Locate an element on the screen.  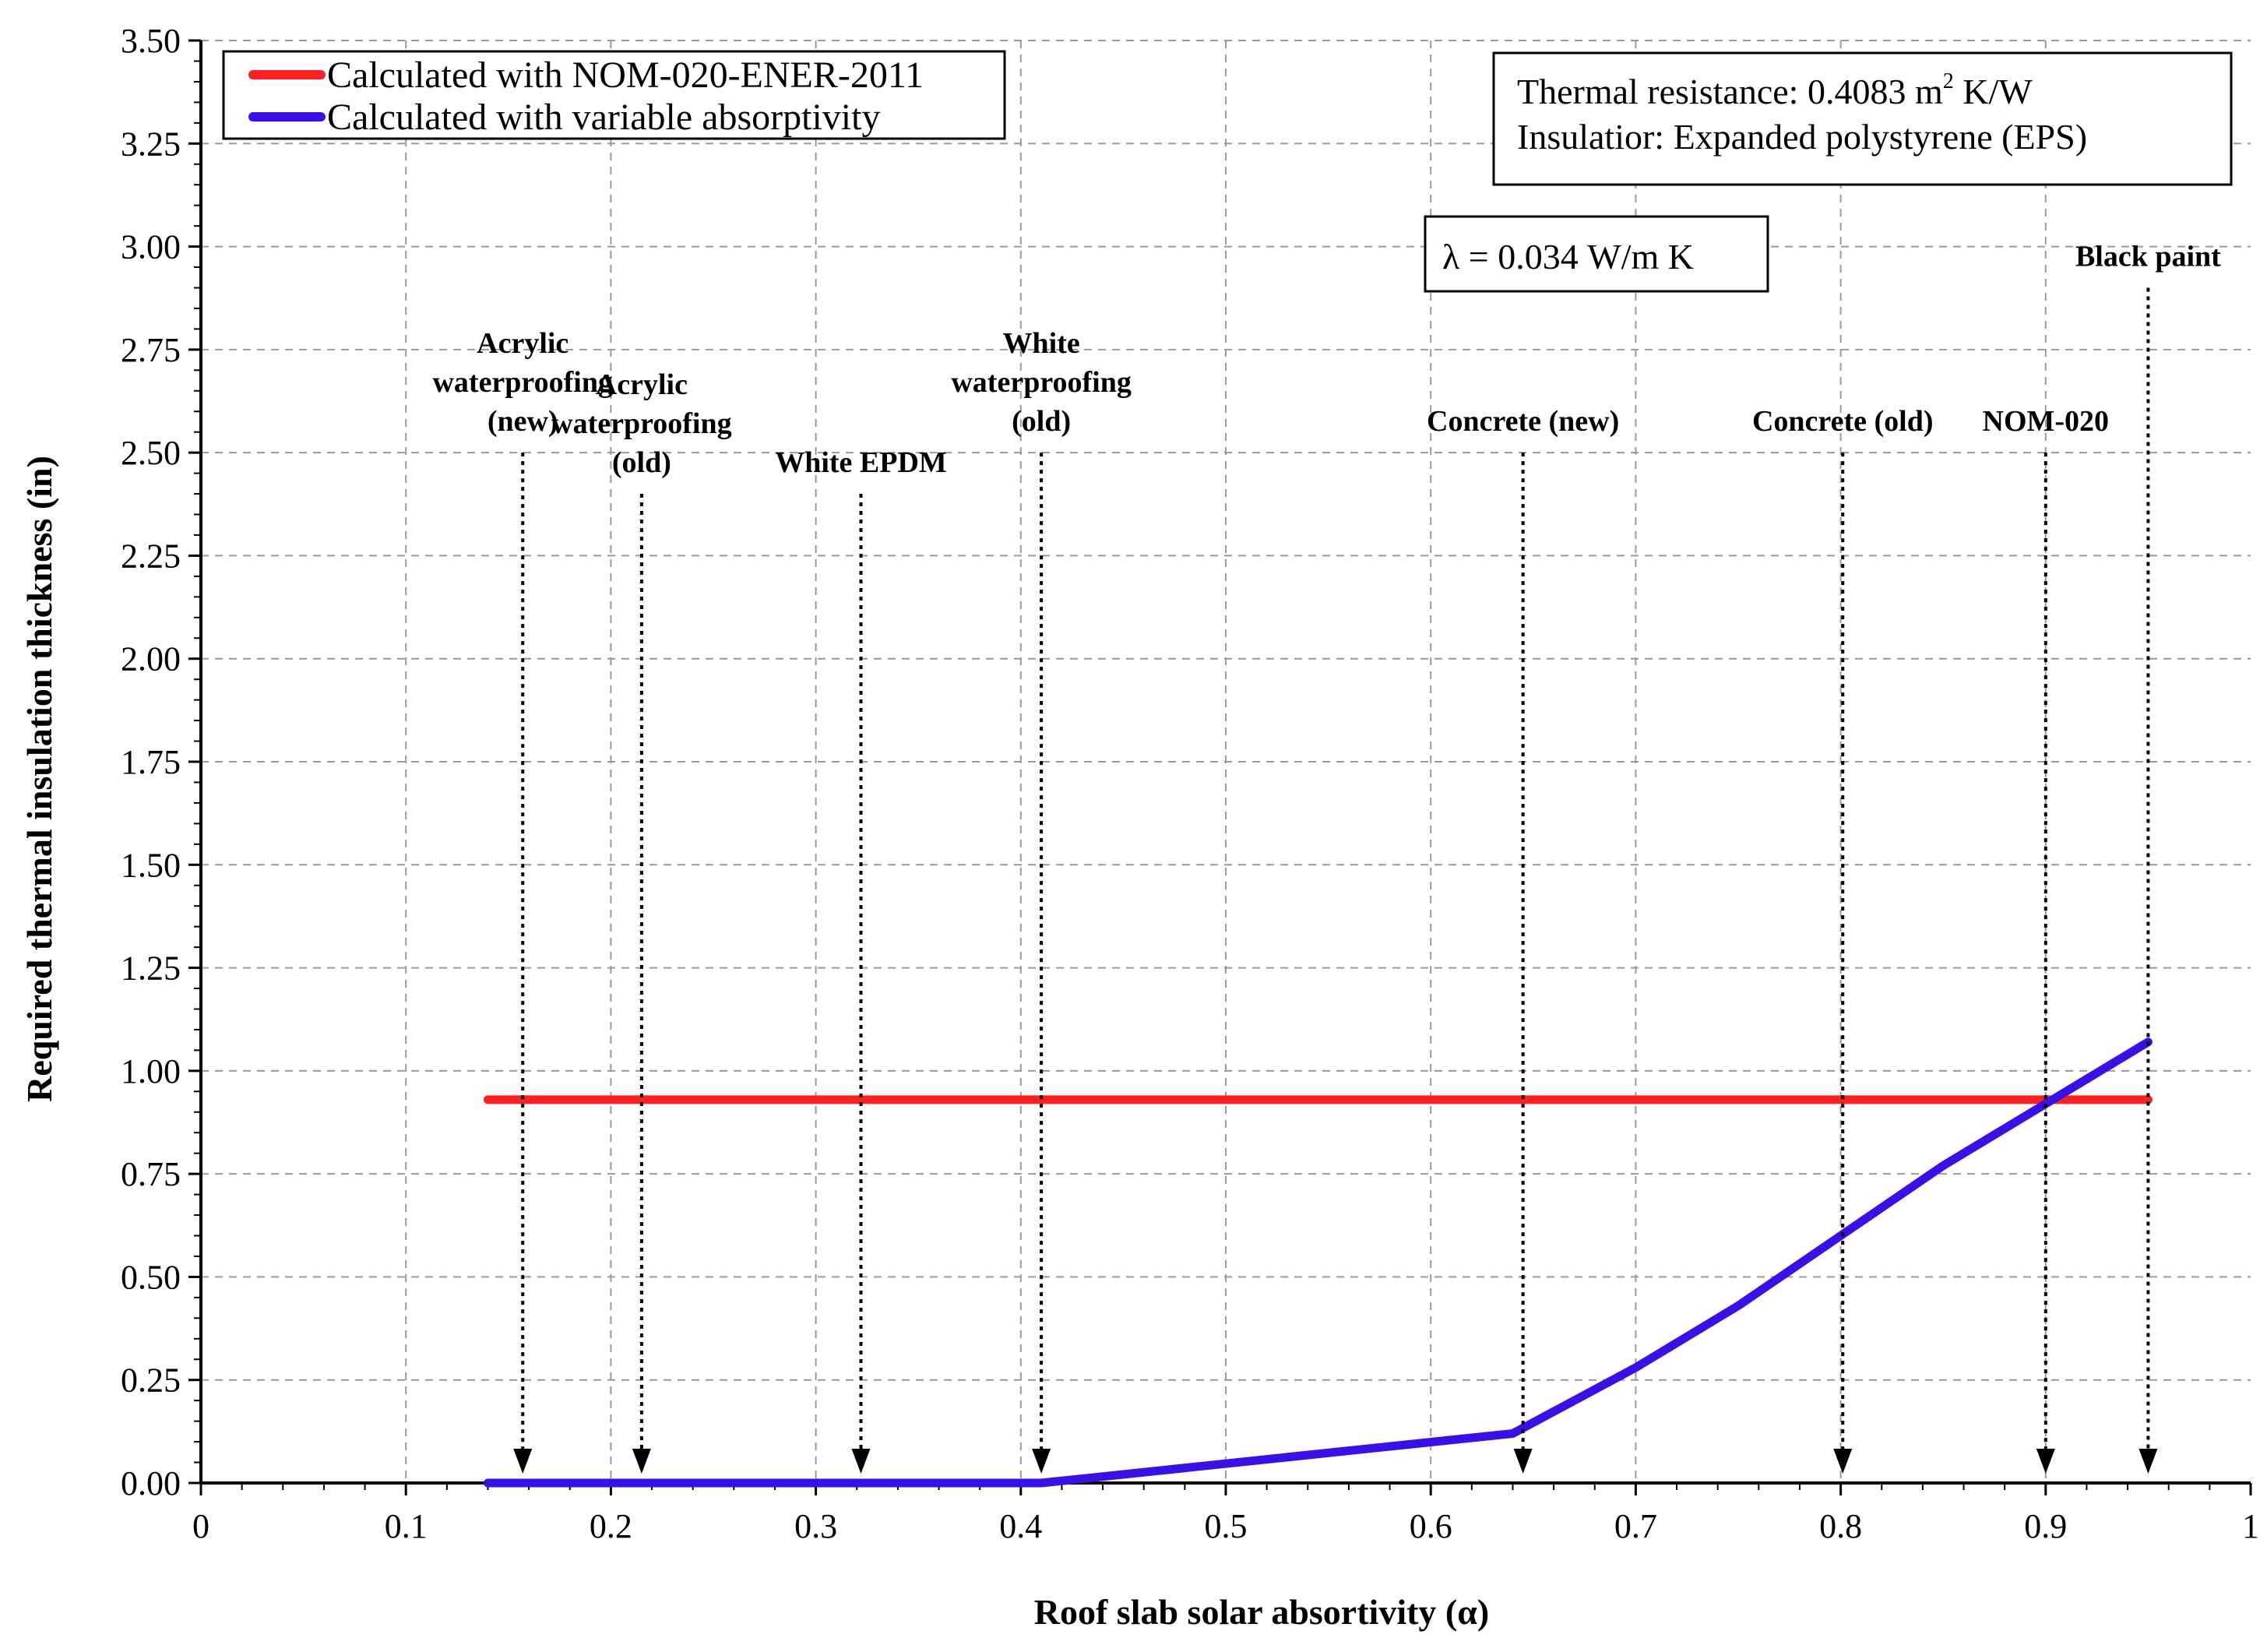
x-tick-label: 0.8 is located at coordinates (1840, 1526).